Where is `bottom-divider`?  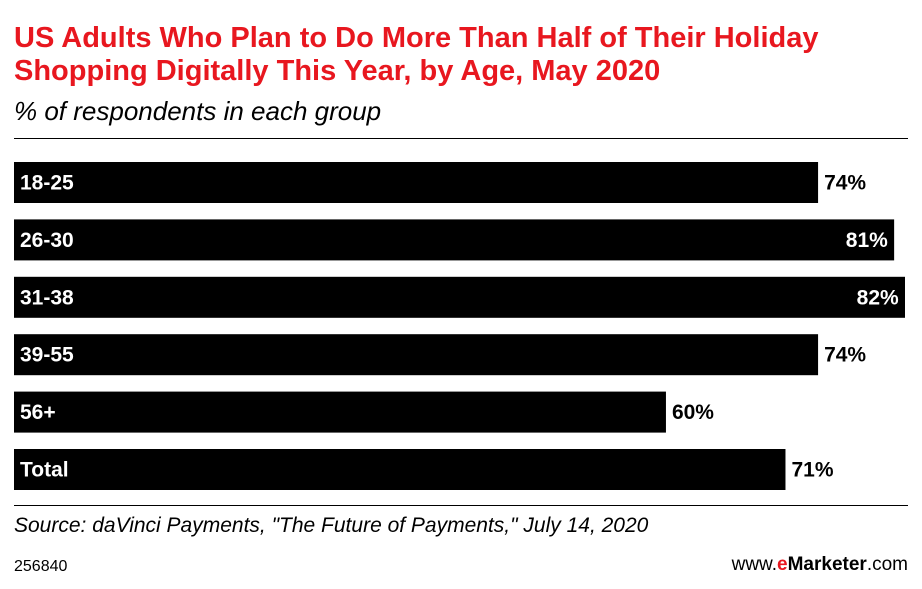 bottom-divider is located at coordinates (461, 505).